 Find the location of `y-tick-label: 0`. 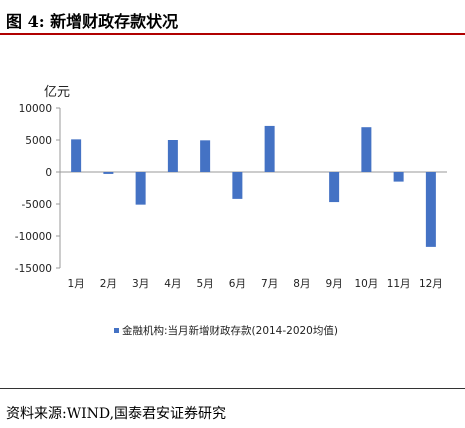

y-tick-label: 0 is located at coordinates (48, 173).